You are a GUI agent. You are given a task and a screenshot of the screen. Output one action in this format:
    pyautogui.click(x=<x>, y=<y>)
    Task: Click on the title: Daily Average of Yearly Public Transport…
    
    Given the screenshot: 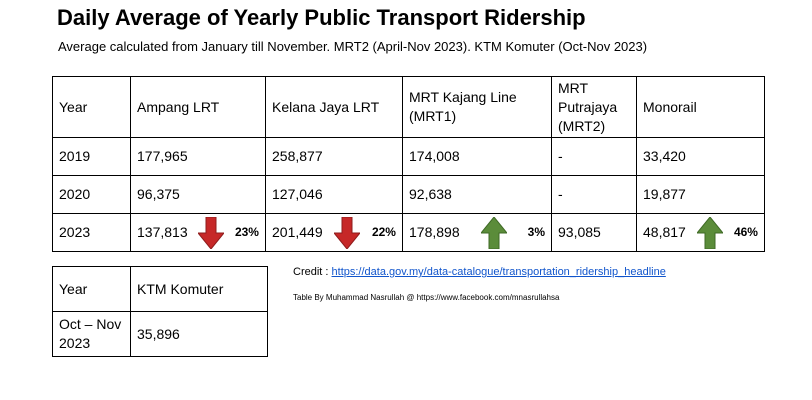 What is the action you would take?
    pyautogui.click(x=321, y=17)
    